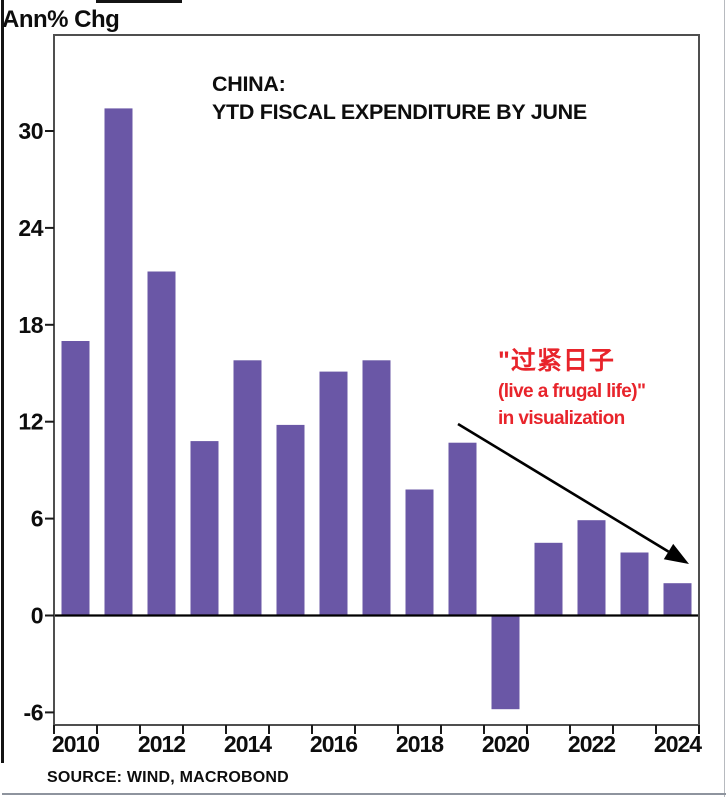  Describe the element at coordinates (33, 712) in the screenshot. I see `y-tick-label: -6` at that location.